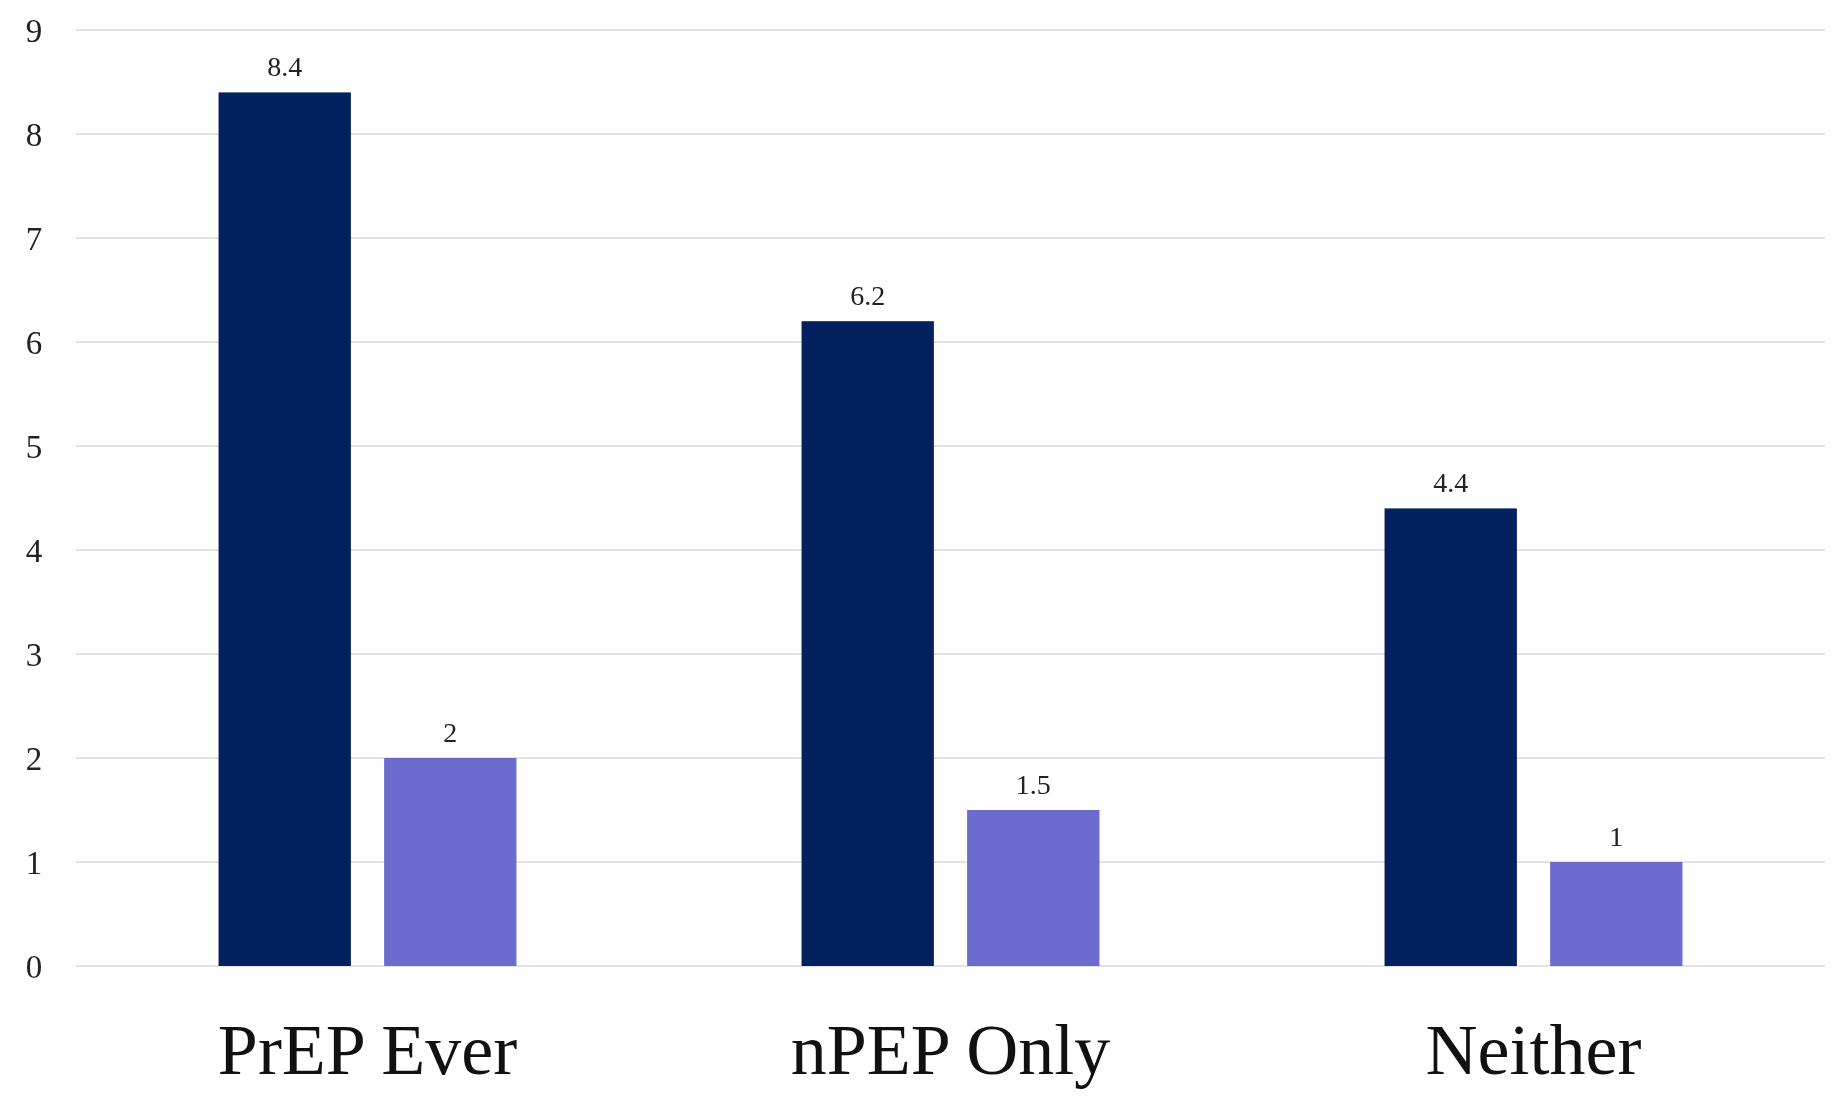 The height and width of the screenshot is (1103, 1843). I want to click on y-tick-label: 6, so click(34, 342).